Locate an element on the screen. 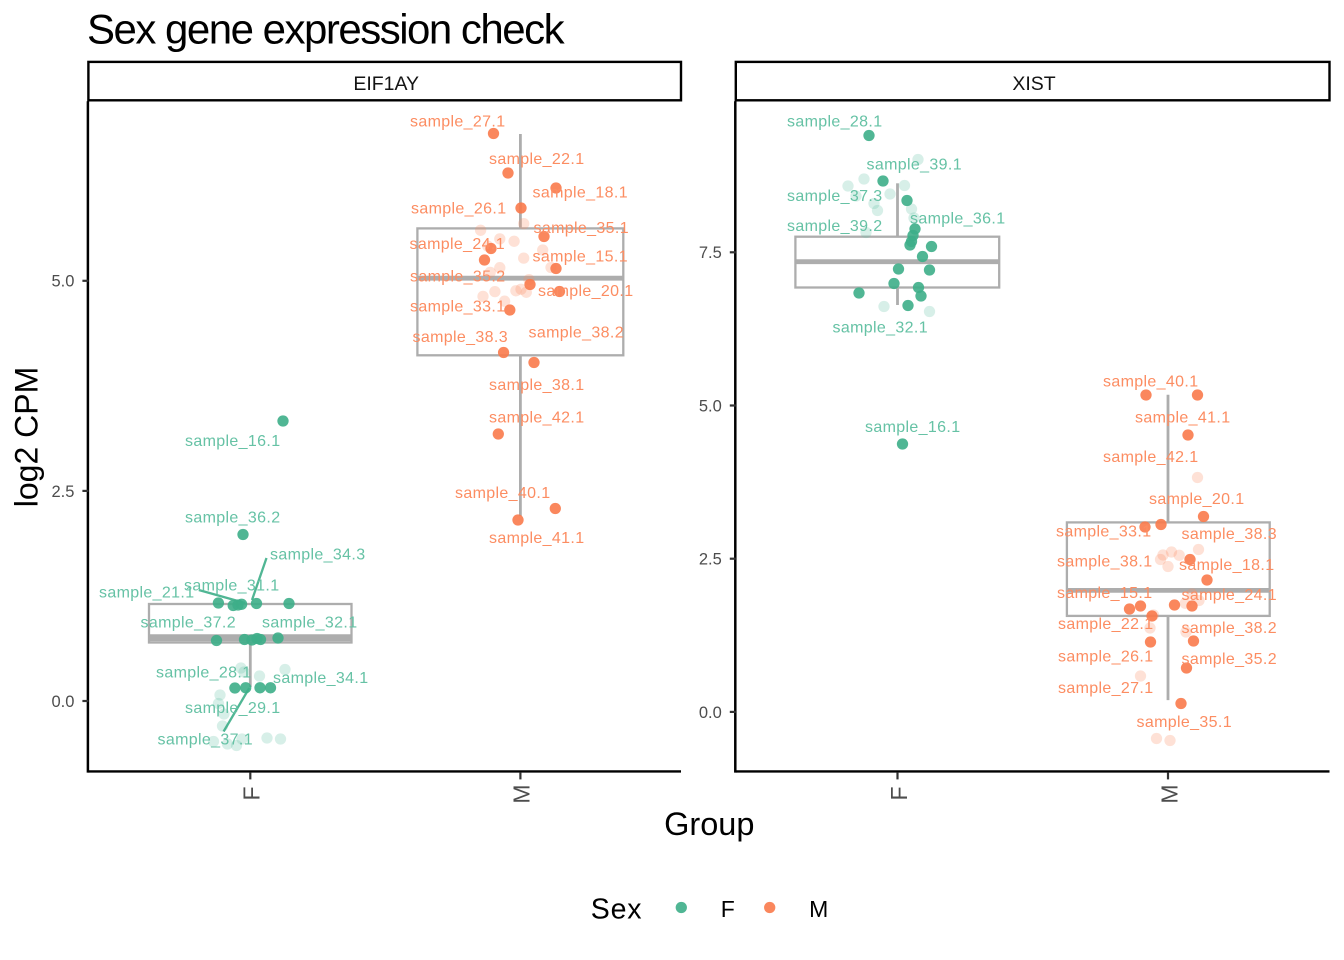 Image resolution: width=1344 pixels, height=960 pixels. svg-text: sample_36.2 is located at coordinates (232, 517).